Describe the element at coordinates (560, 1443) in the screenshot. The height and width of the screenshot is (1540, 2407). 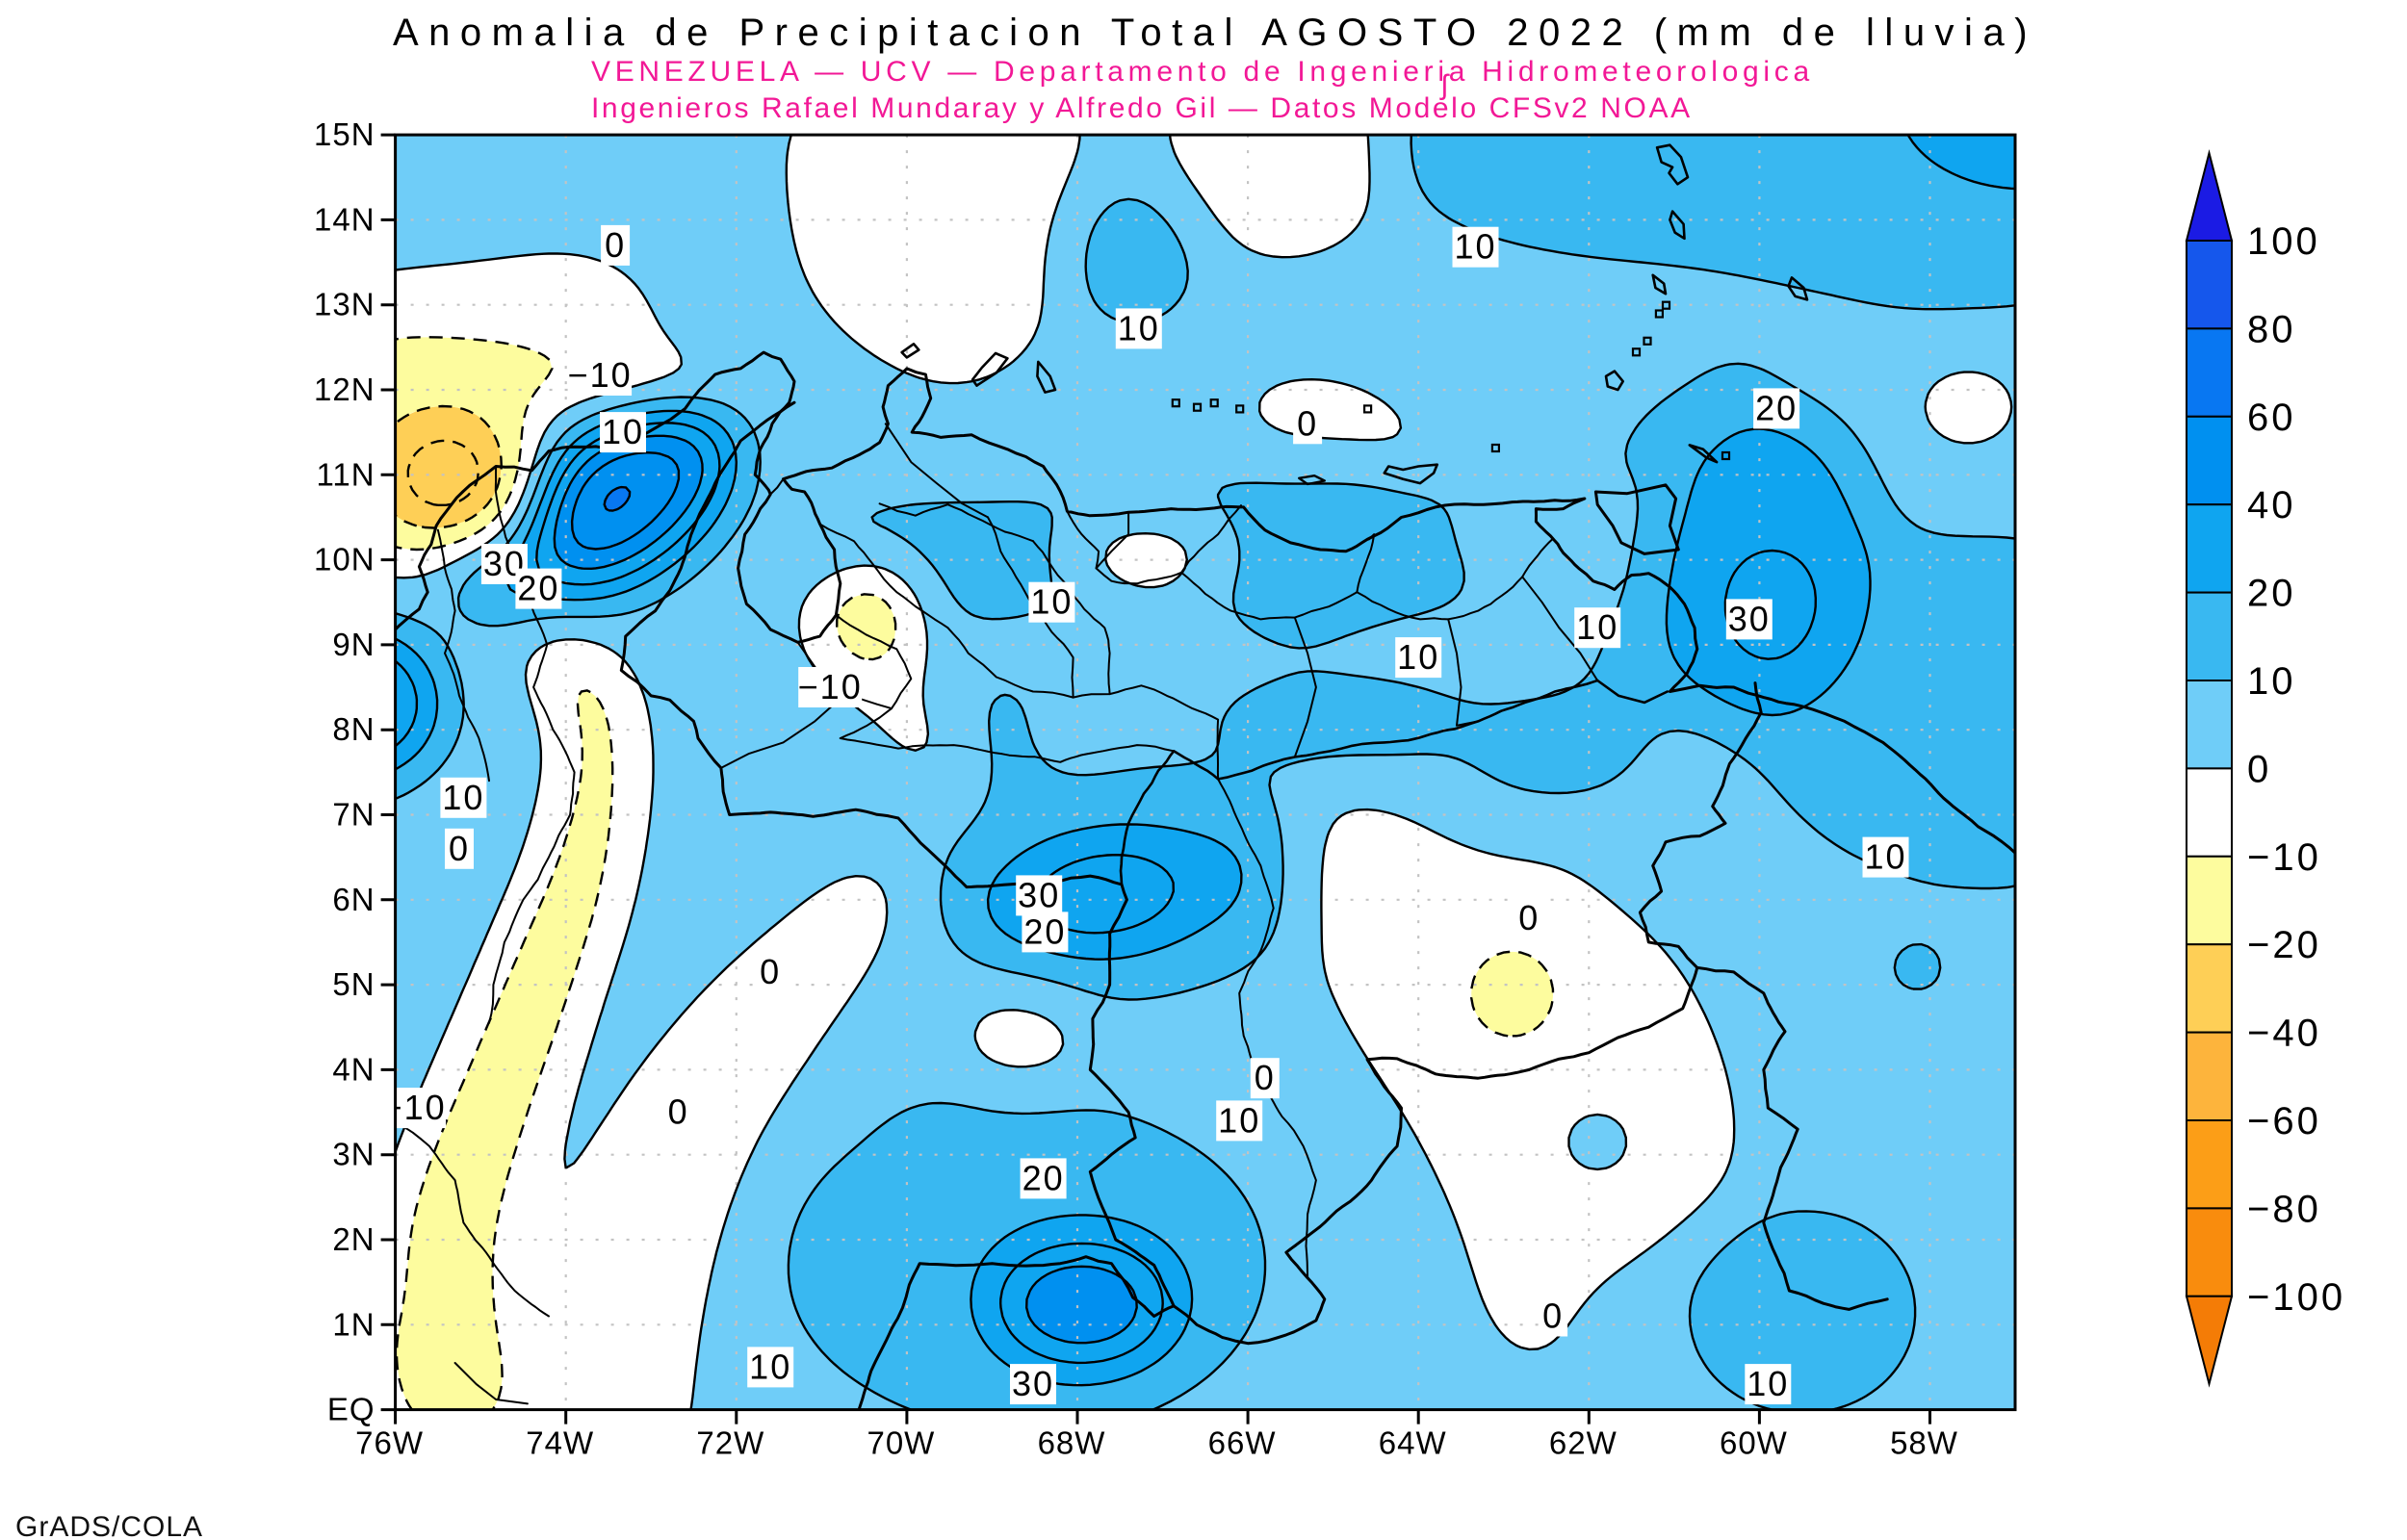
I see `svg-text: 74W` at that location.